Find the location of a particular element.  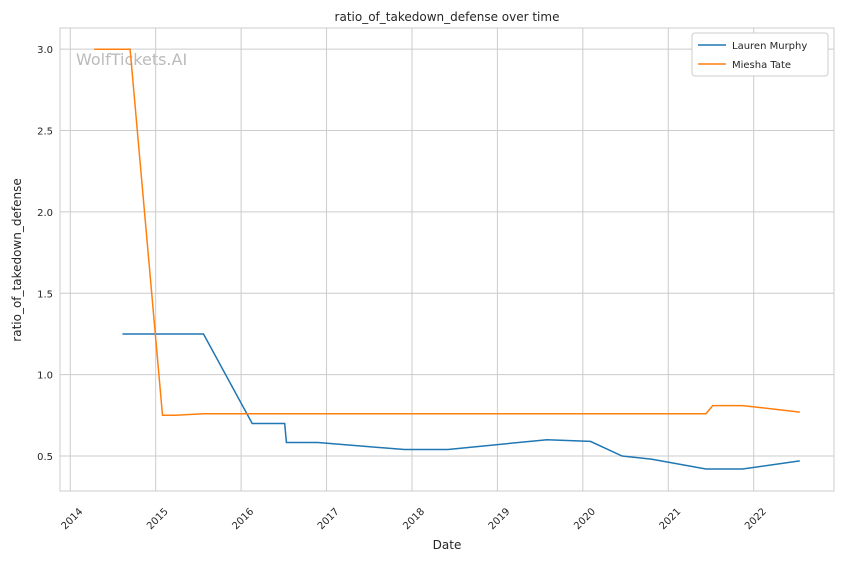

y-tick-label: 2.5 is located at coordinates (45, 132).